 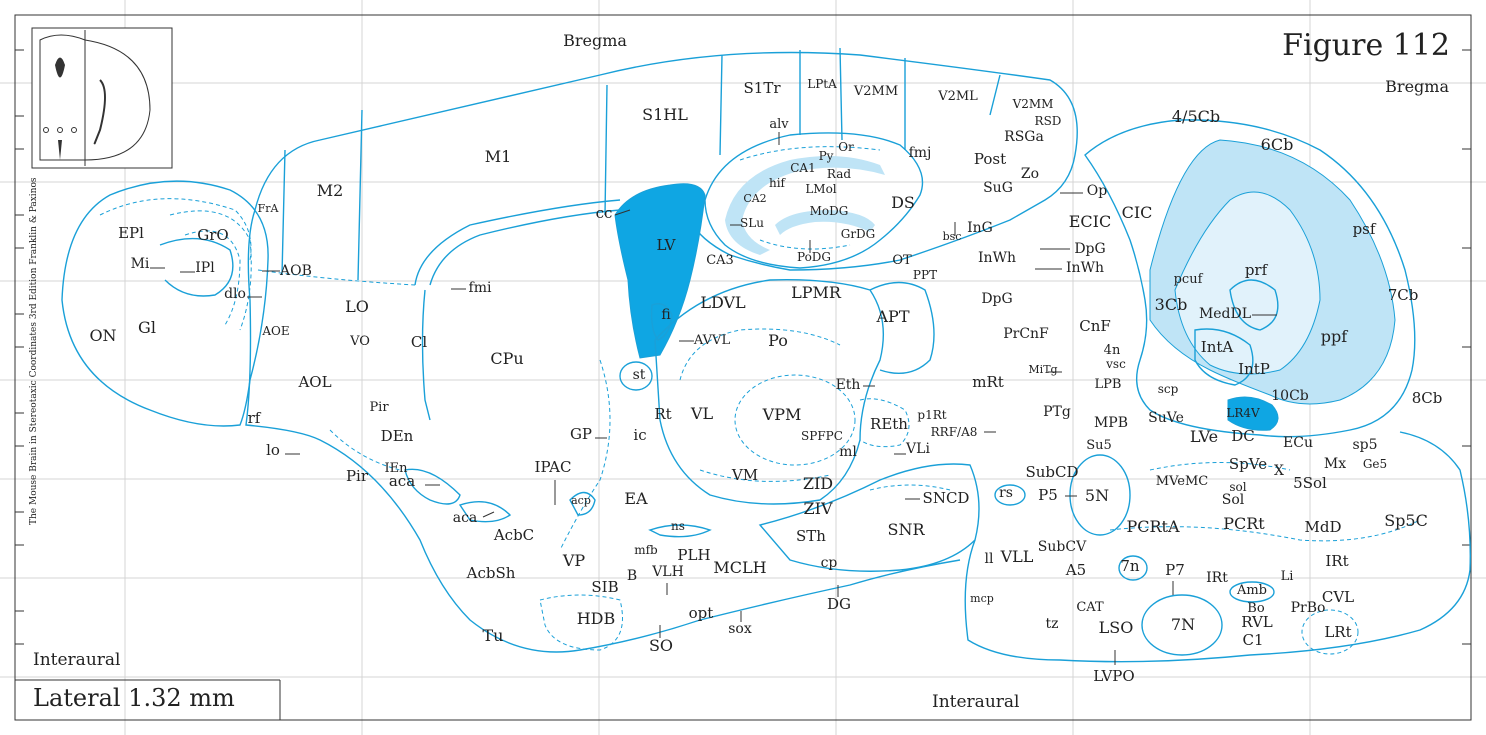 I want to click on region-label: V2ML, so click(x=957, y=96).